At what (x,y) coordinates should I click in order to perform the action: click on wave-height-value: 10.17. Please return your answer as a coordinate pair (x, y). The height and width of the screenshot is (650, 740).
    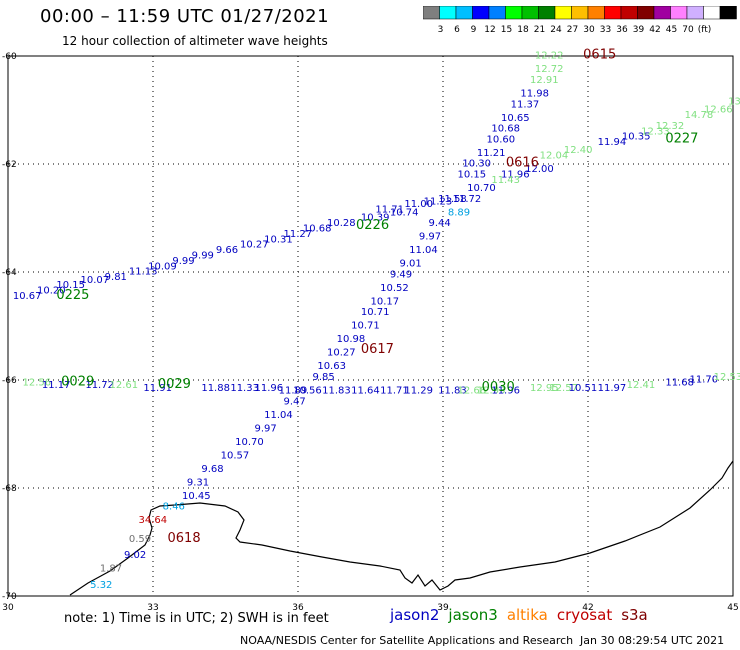
    Looking at the image, I should click on (385, 301).